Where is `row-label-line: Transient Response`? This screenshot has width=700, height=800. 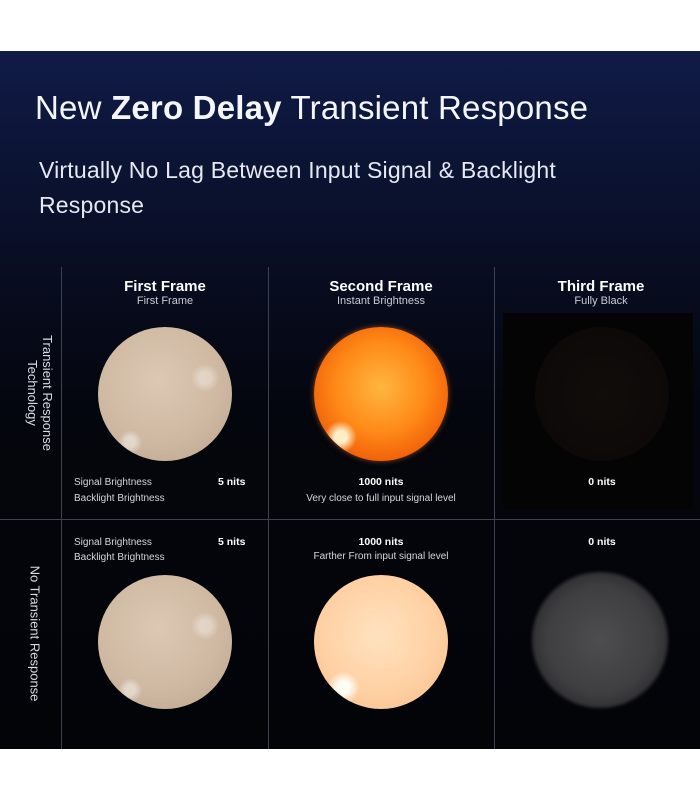
row-label-line: Transient Response is located at coordinates (47, 393).